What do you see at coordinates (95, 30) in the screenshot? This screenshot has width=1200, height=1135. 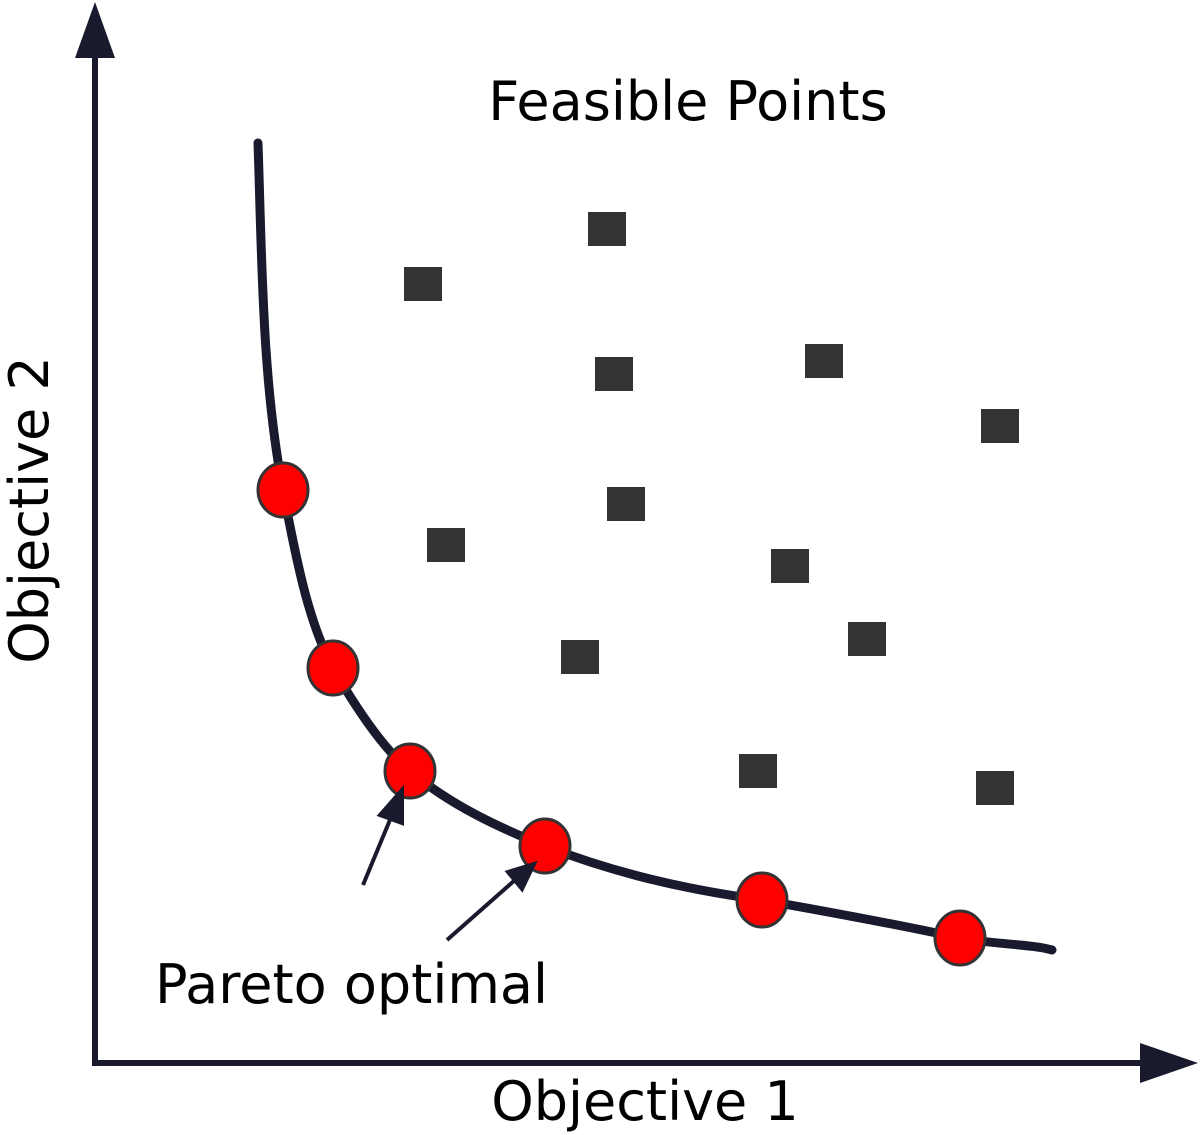 I see `y-axis-arrow` at bounding box center [95, 30].